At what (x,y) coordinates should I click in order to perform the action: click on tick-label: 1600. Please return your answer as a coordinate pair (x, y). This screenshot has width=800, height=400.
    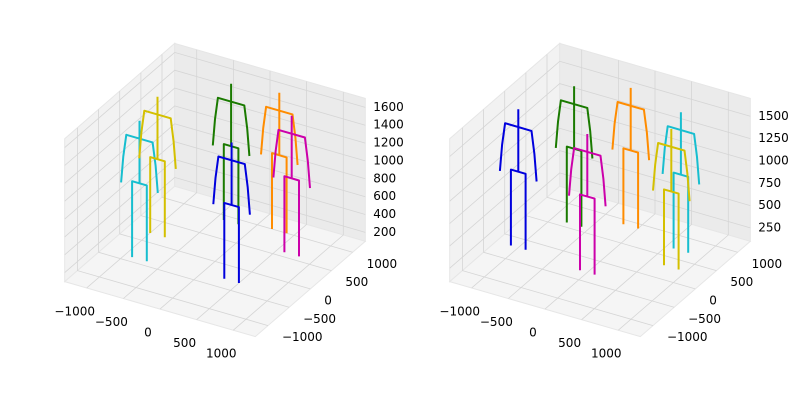
    Looking at the image, I should click on (388, 107).